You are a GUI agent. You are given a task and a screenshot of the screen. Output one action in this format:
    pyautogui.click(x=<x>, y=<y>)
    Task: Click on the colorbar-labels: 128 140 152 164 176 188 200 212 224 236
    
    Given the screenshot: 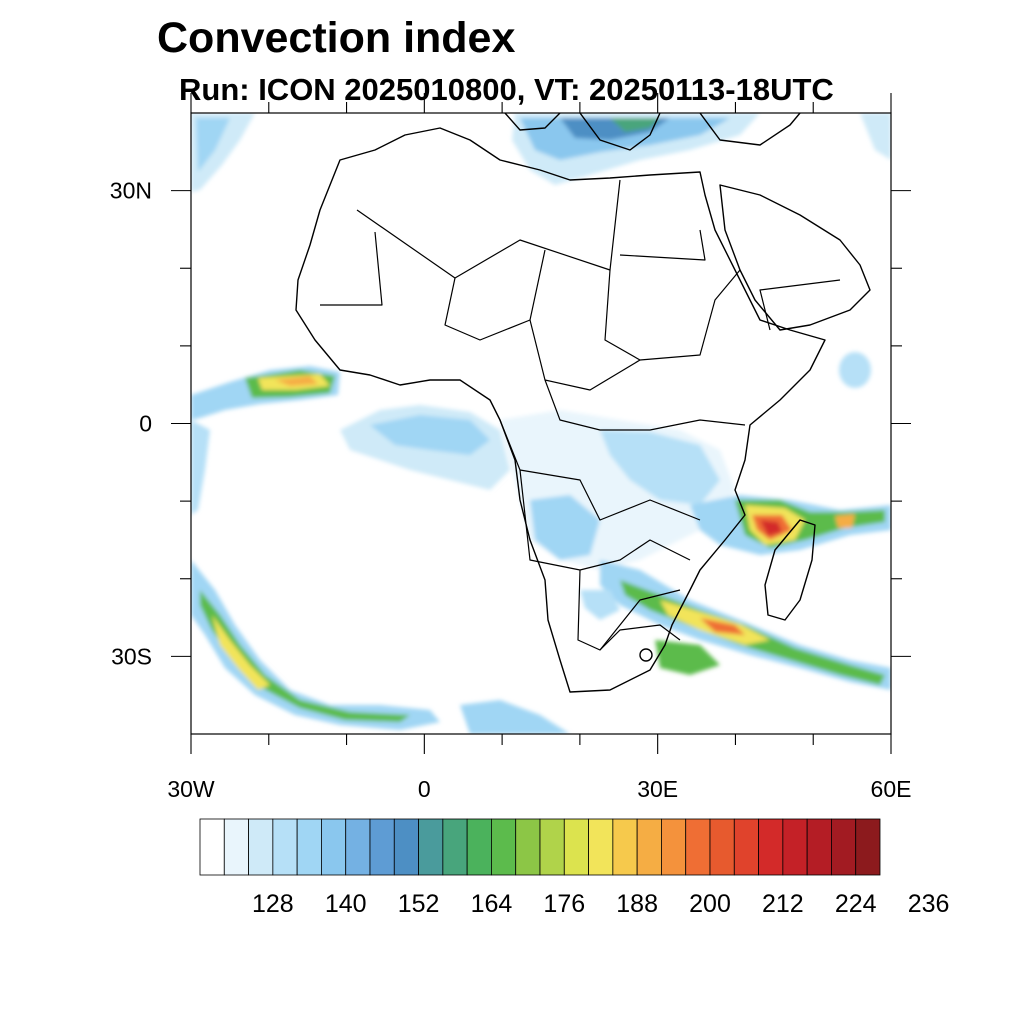 What is the action you would take?
    pyautogui.click(x=600, y=904)
    